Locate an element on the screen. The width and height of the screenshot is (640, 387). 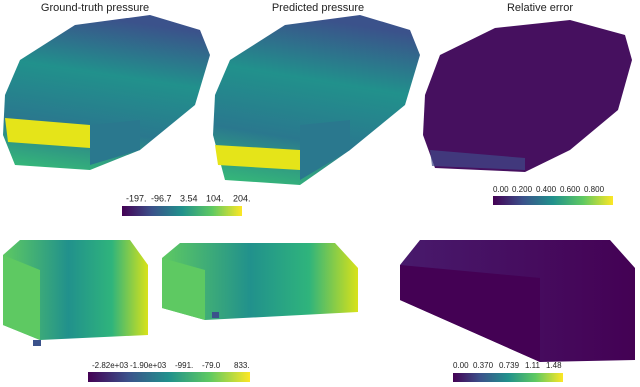
colorbar-label: -1.90e+03 is located at coordinates (148, 365).